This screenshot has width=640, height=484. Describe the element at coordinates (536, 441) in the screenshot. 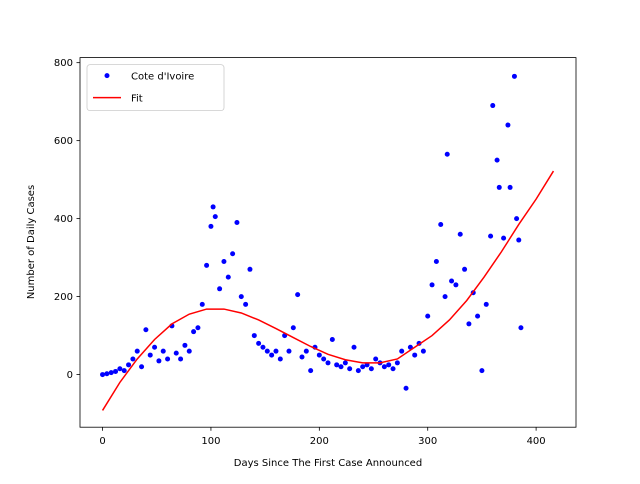

I see `x-tick-label: 400` at that location.